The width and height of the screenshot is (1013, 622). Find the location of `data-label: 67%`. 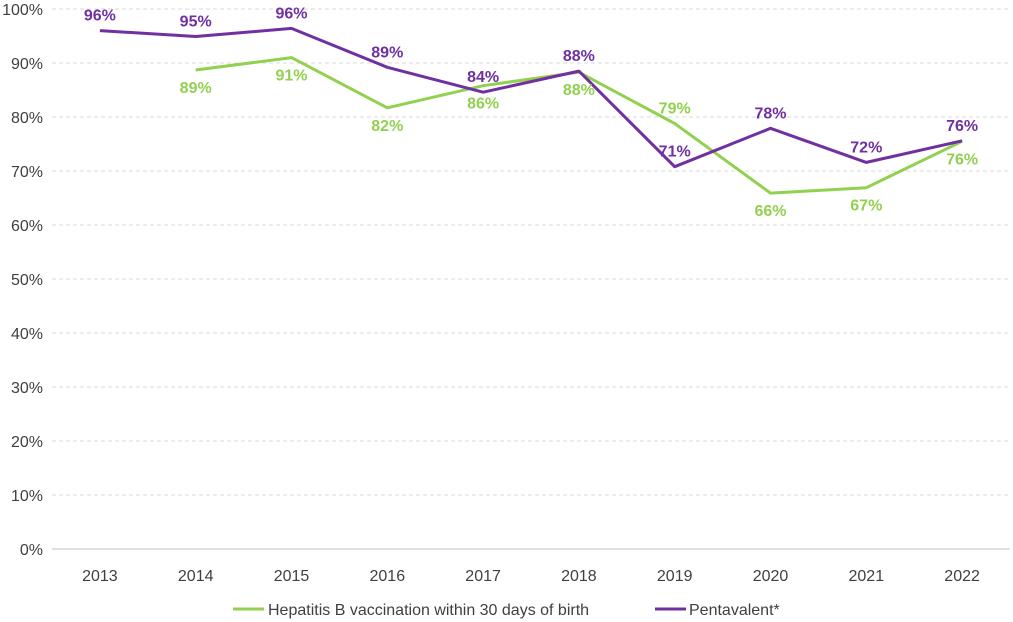

data-label: 67% is located at coordinates (866, 206).